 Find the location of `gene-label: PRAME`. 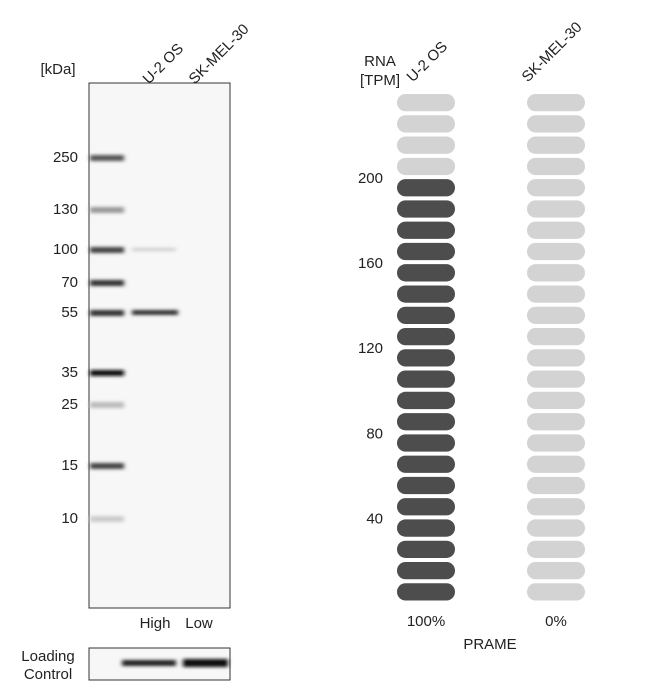

gene-label: PRAME is located at coordinates (489, 644).